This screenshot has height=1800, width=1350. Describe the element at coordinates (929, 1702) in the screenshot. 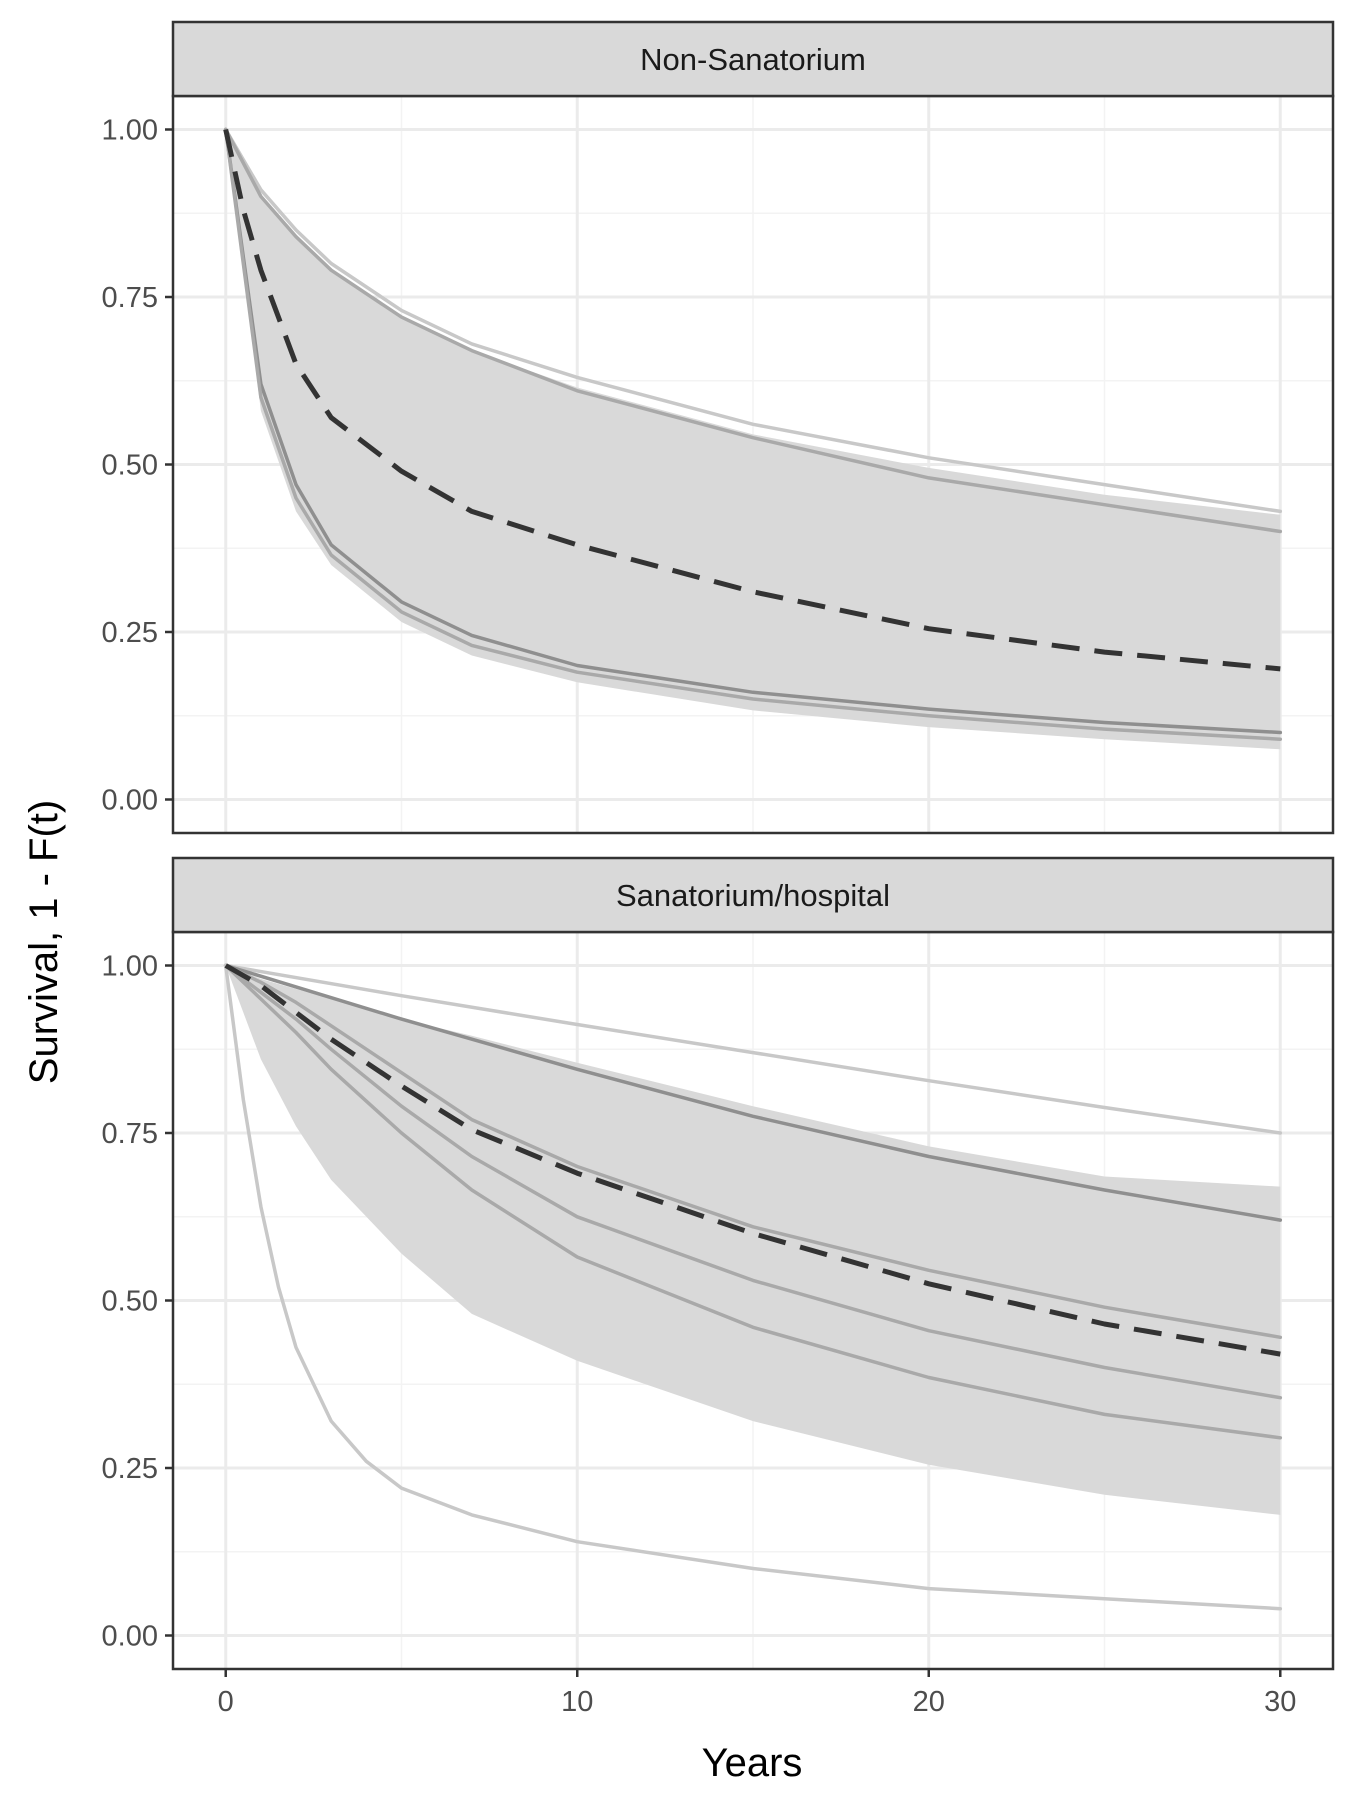

I see `x-tick-label: 20` at that location.